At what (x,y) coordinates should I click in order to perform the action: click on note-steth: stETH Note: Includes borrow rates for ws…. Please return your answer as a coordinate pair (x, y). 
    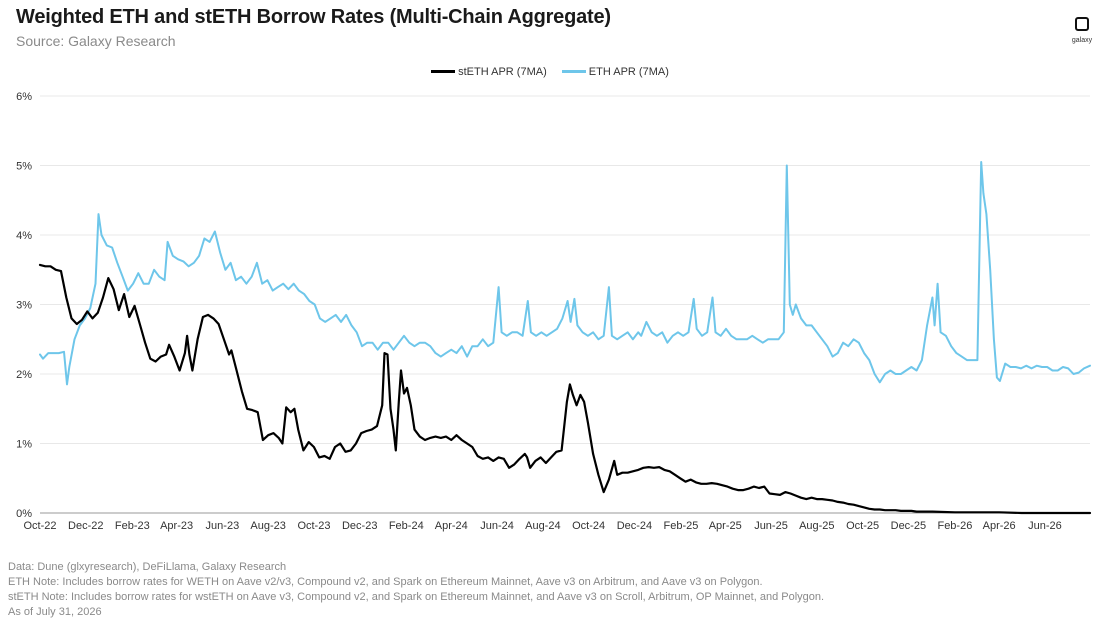
    Looking at the image, I should click on (416, 597).